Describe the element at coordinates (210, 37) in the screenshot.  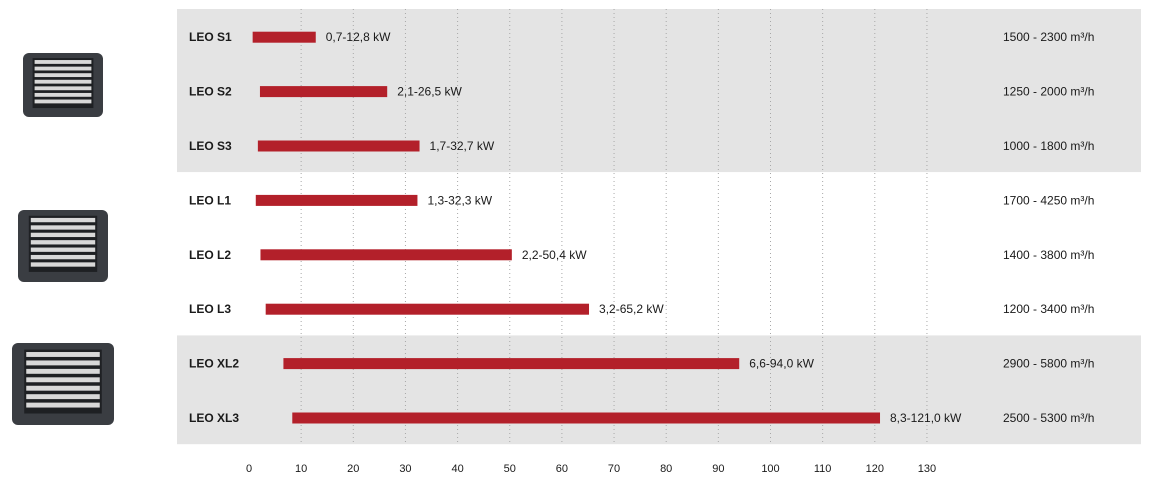
I see `model-label: LEO S1` at that location.